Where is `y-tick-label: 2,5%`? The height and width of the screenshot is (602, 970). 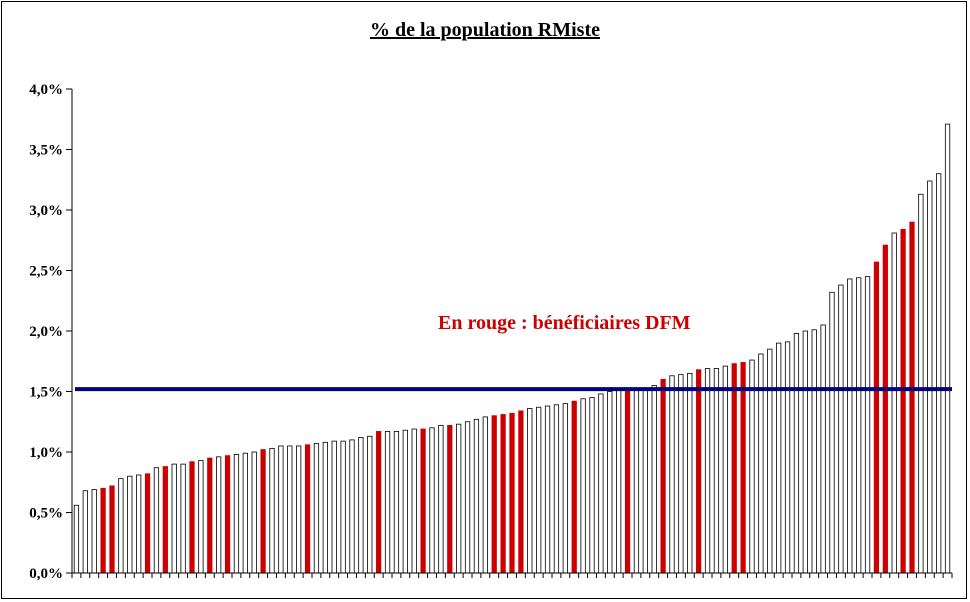
y-tick-label: 2,5% is located at coordinates (46, 272).